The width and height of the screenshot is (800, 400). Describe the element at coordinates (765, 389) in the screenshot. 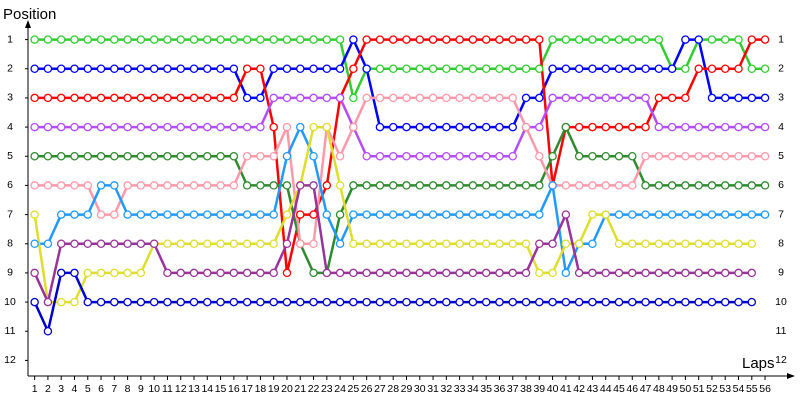

I see `x-tick-label: 56` at that location.